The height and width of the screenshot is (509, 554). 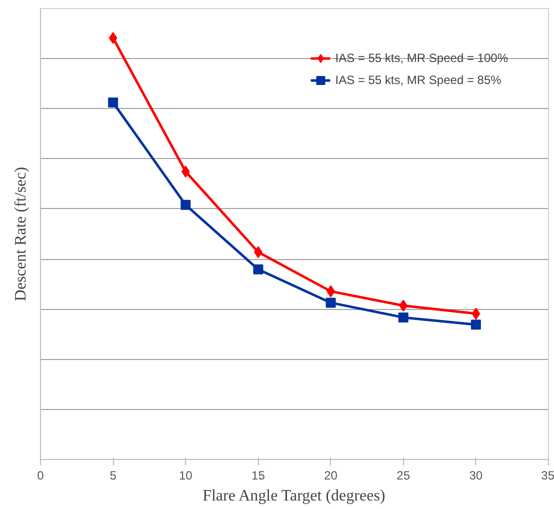 What do you see at coordinates (547, 475) in the screenshot?
I see `x-tick-label: 35` at bounding box center [547, 475].